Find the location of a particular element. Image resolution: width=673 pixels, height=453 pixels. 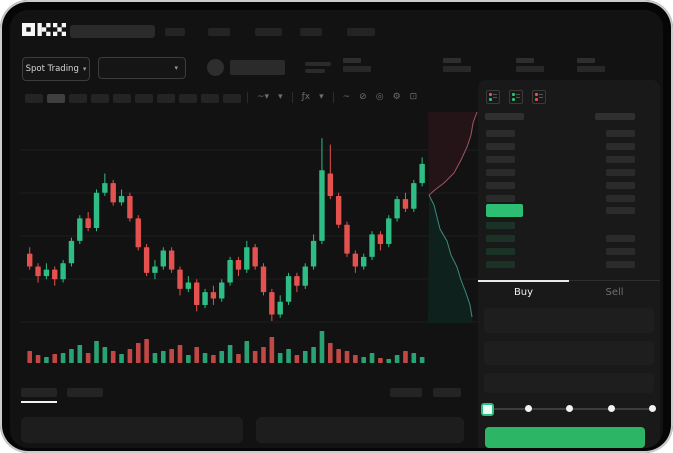

bottom-tab-history is located at coordinates (85, 392).